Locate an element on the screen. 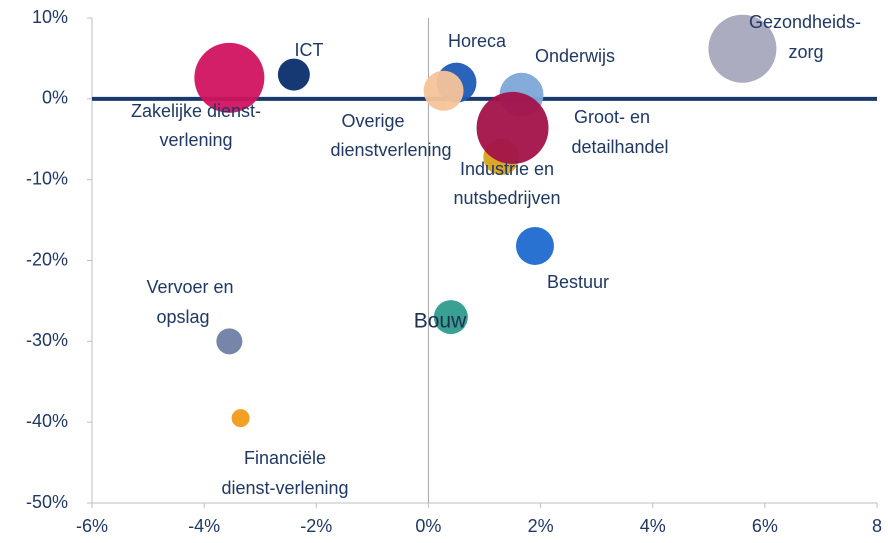 The width and height of the screenshot is (888, 543). bubble-label: Industrie en is located at coordinates (507, 169).